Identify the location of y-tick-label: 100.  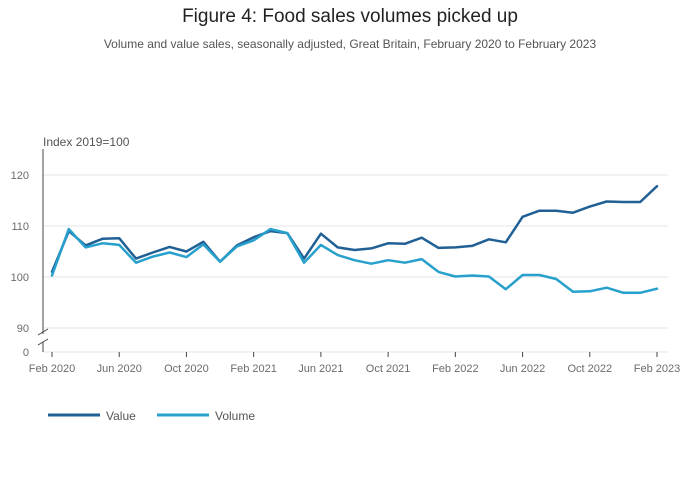
(20, 278).